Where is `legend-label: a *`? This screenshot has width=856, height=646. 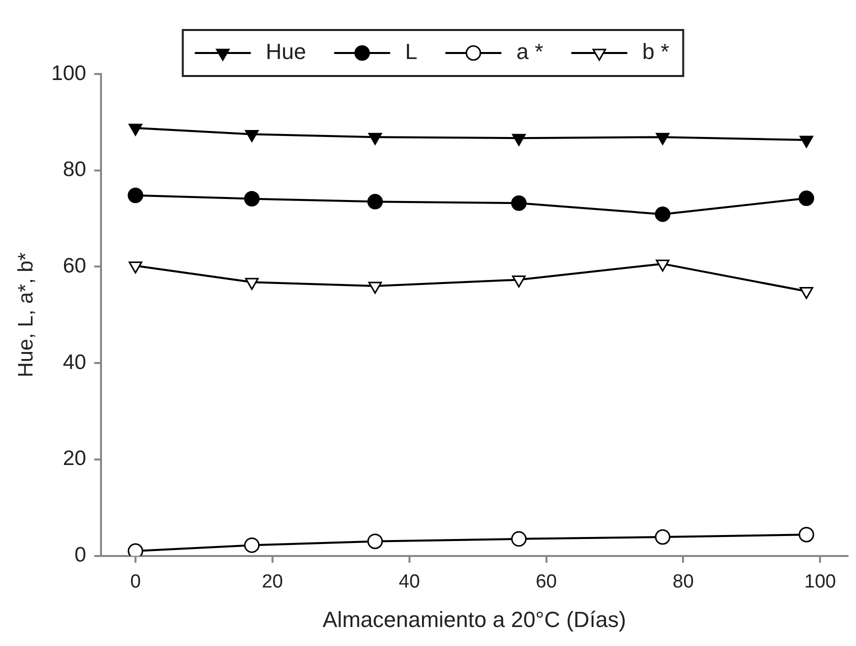 legend-label: a * is located at coordinates (530, 51).